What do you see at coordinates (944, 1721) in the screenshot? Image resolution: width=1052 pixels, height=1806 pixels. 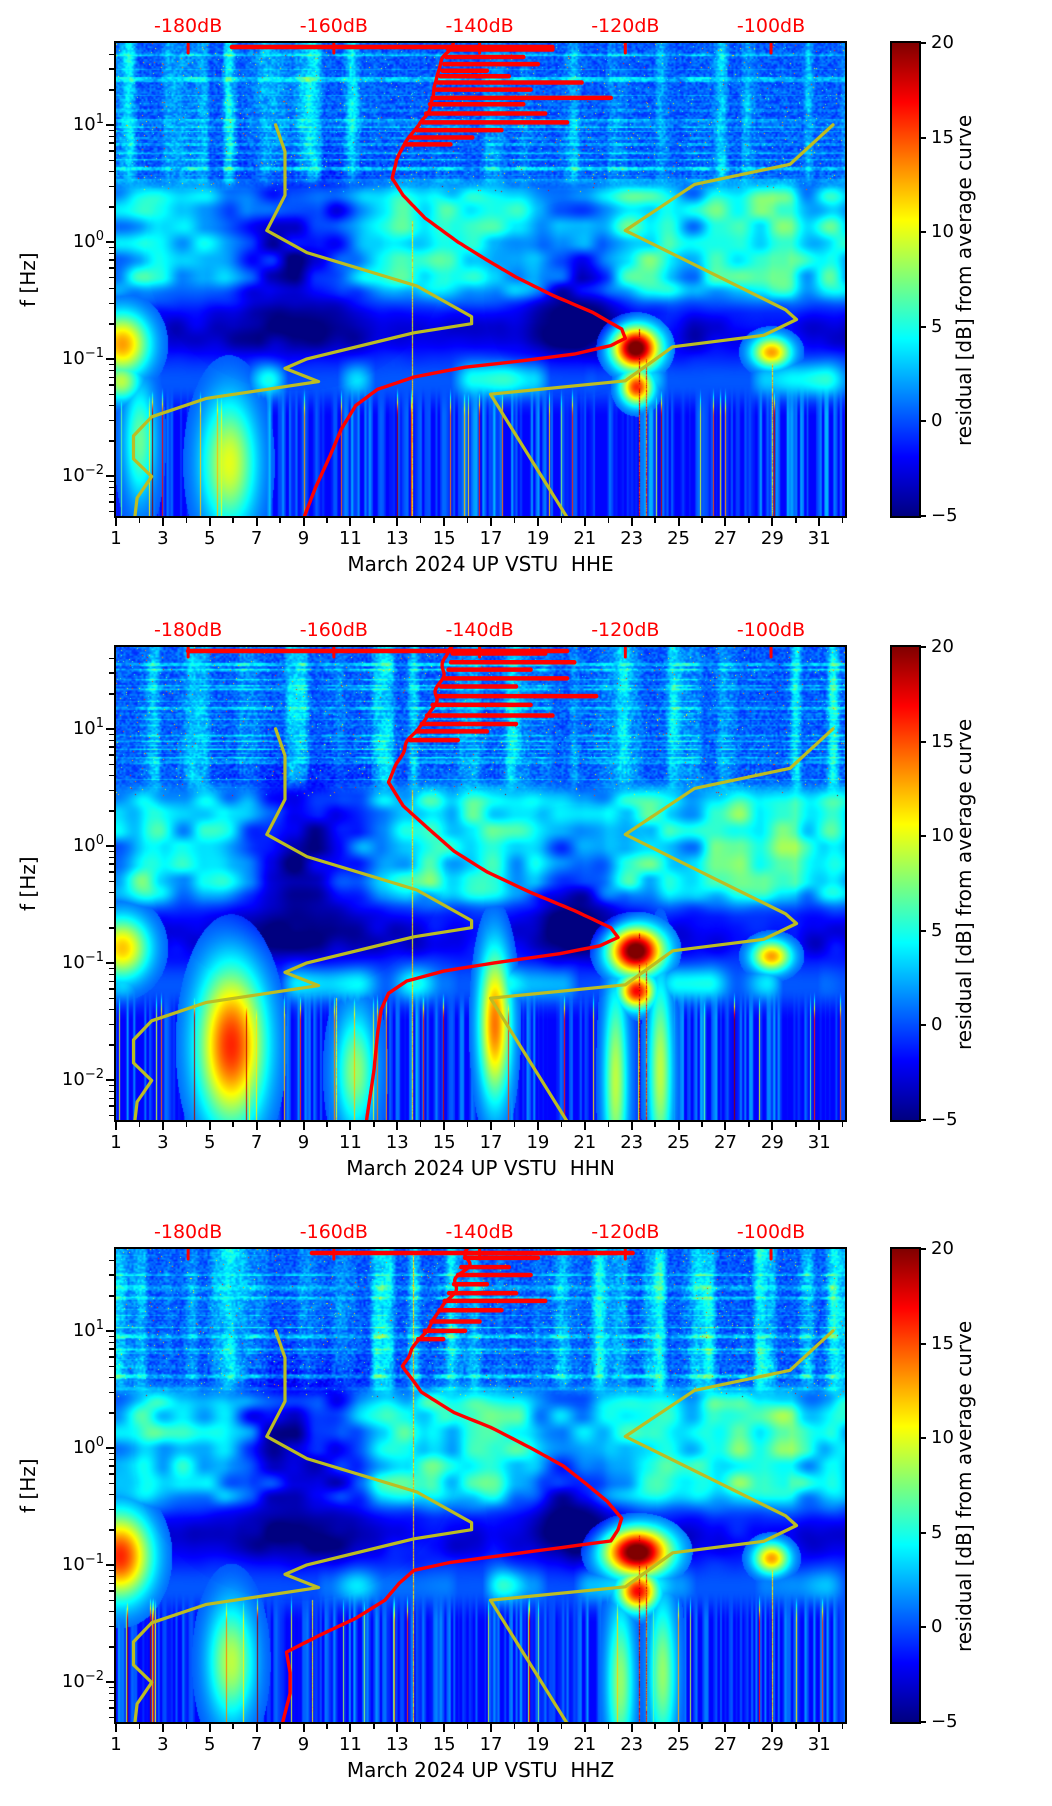 I see `colorbar-tick-label: −5` at bounding box center [944, 1721].